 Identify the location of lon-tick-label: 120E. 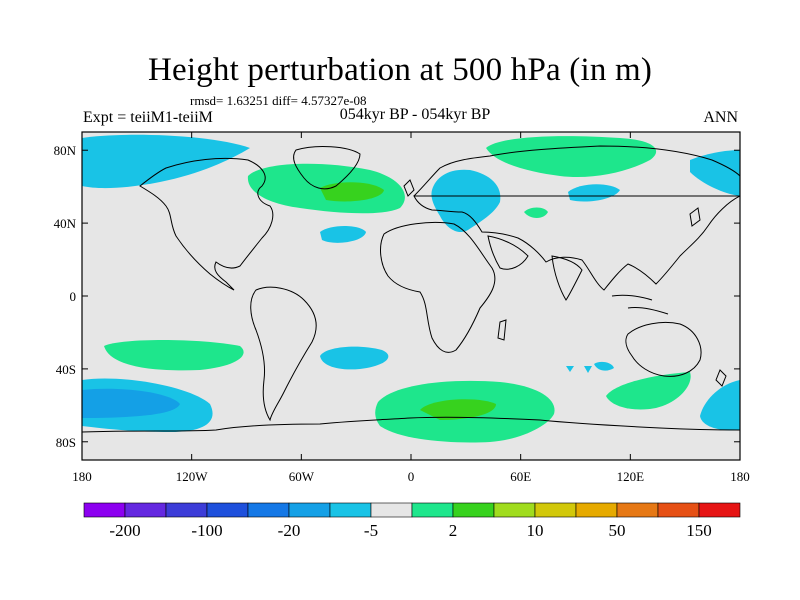
(631, 476).